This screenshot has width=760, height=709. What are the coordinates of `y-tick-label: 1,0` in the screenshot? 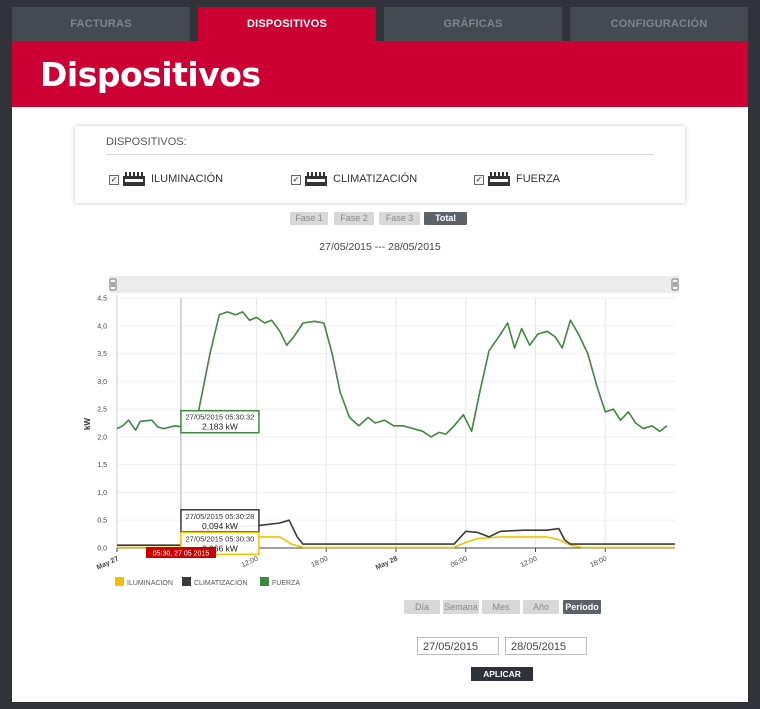 It's located at (102, 493).